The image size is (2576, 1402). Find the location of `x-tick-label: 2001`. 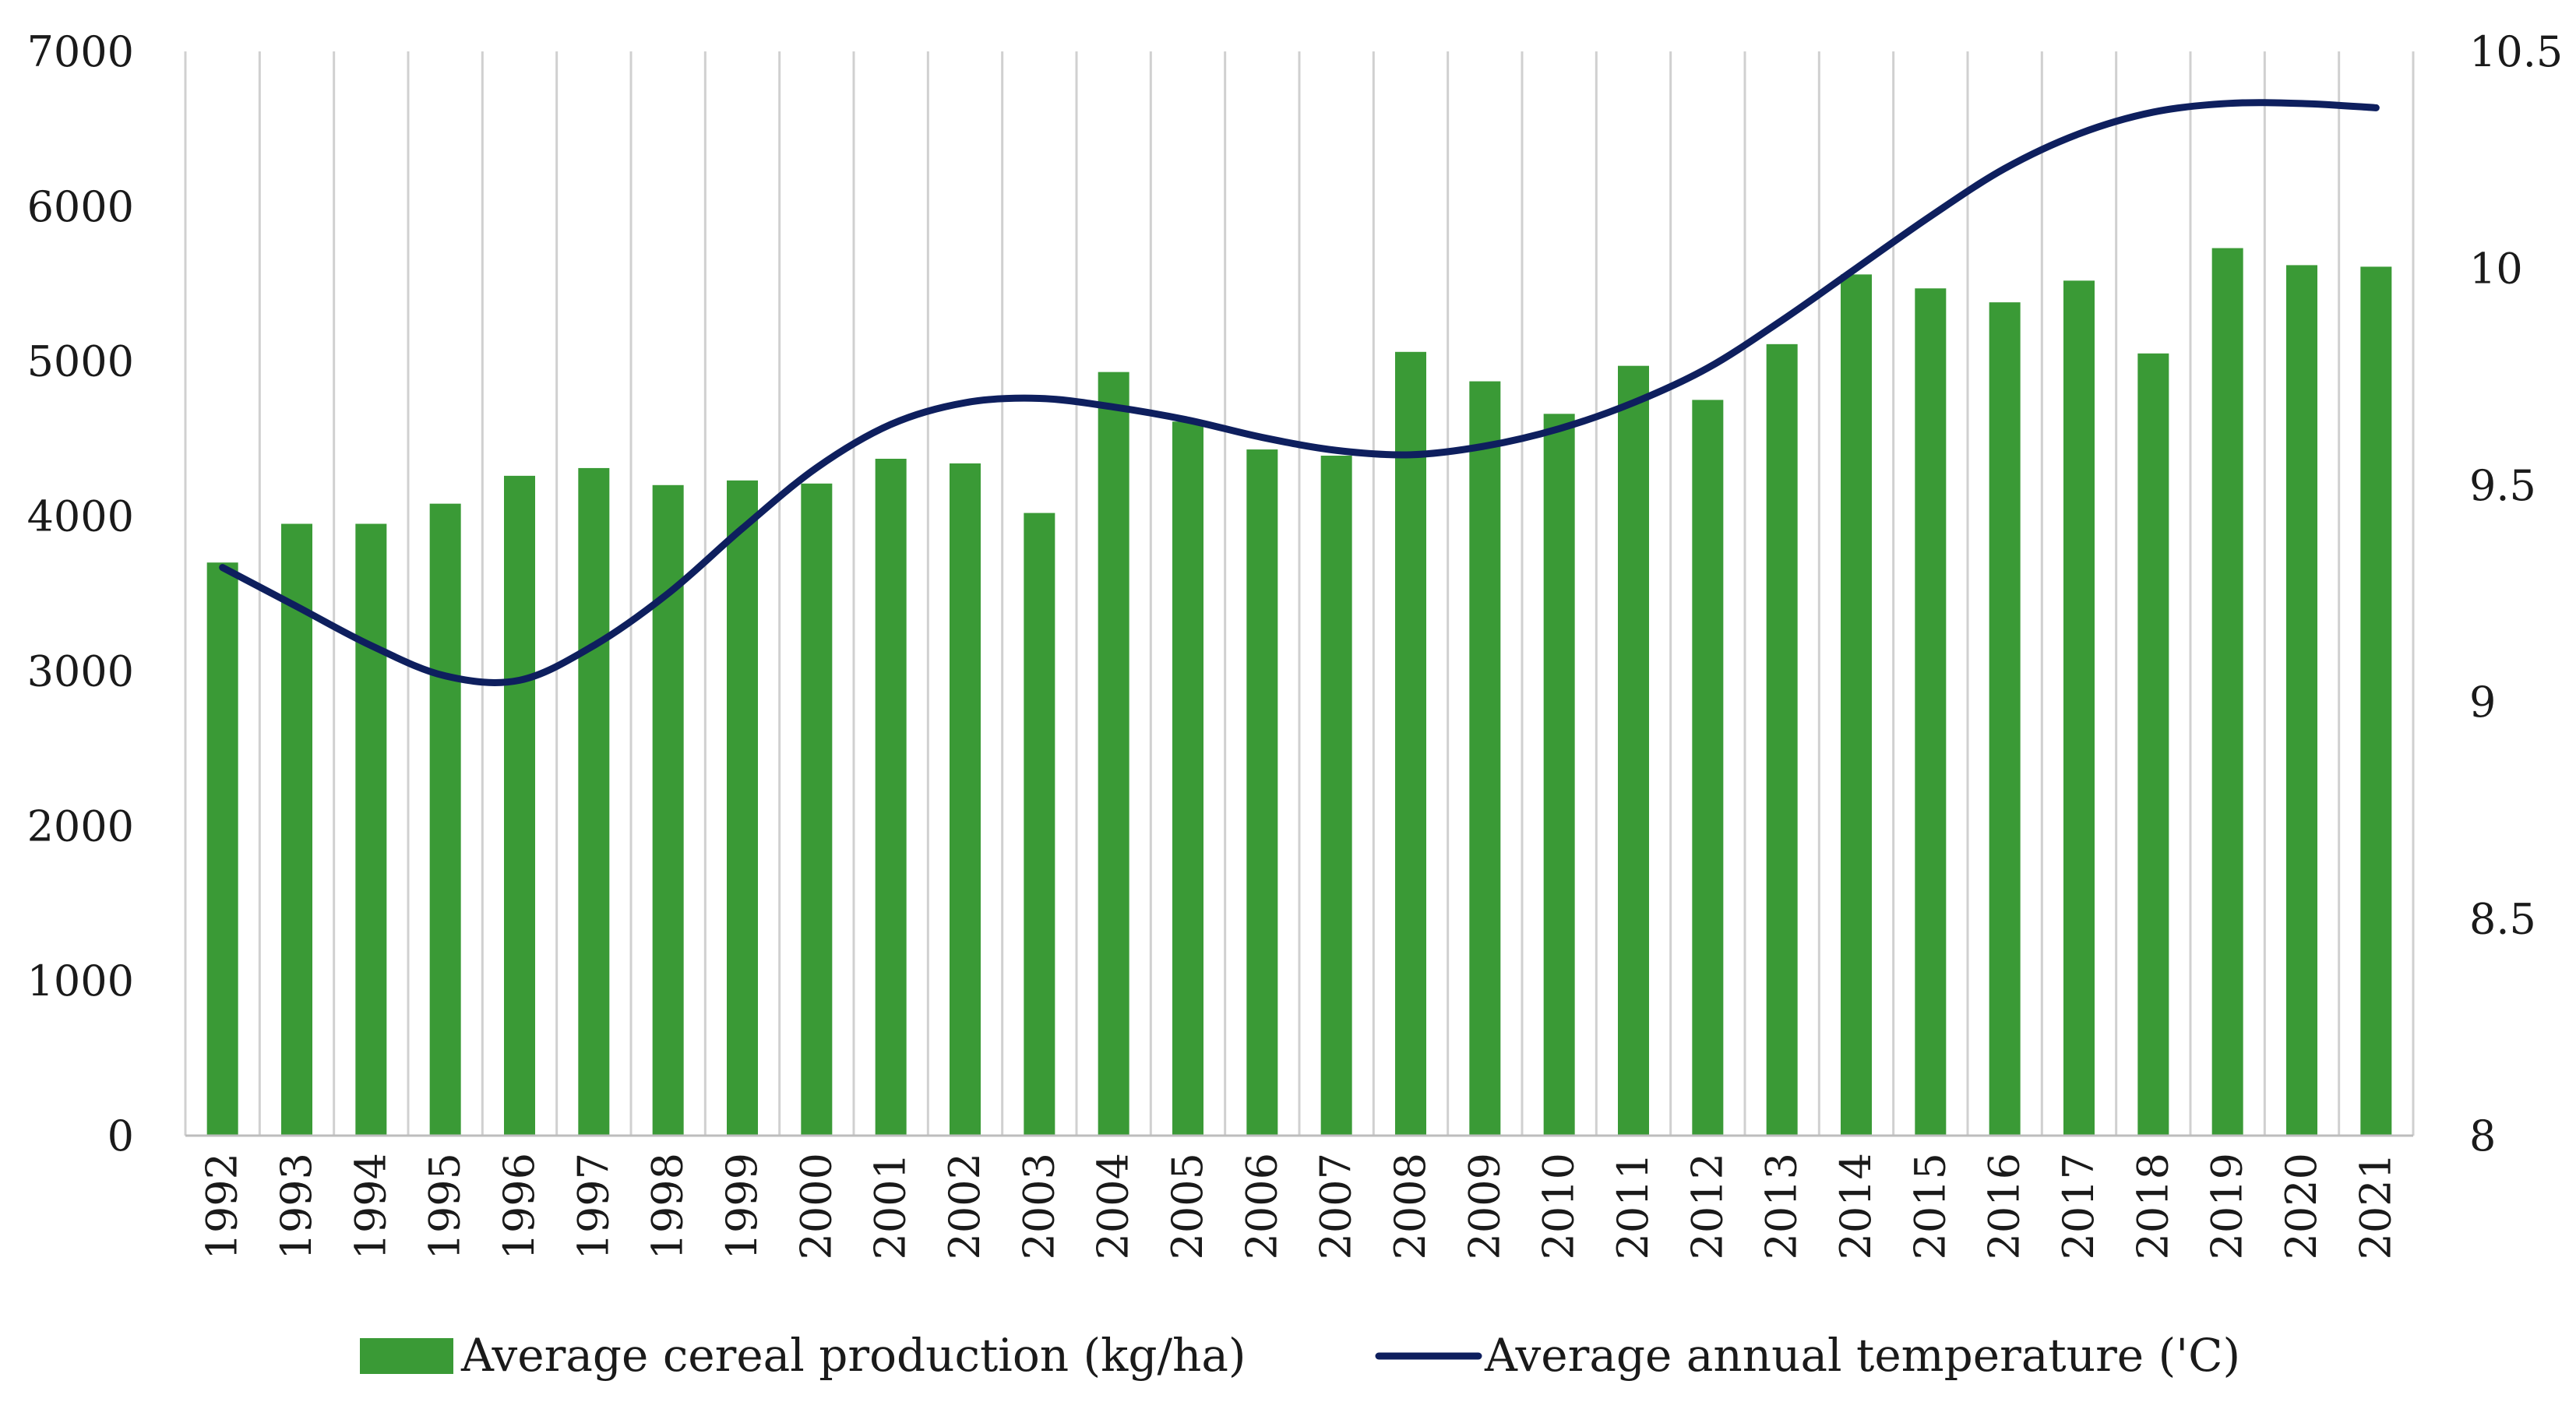

x-tick-label: 2001 is located at coordinates (891, 1206).